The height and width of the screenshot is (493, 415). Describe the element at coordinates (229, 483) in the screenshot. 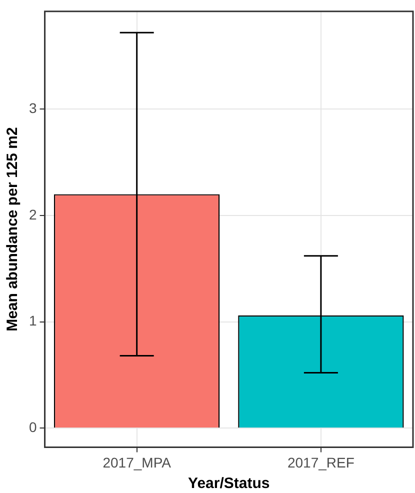

I see `x-axis-title: Year/Status` at that location.